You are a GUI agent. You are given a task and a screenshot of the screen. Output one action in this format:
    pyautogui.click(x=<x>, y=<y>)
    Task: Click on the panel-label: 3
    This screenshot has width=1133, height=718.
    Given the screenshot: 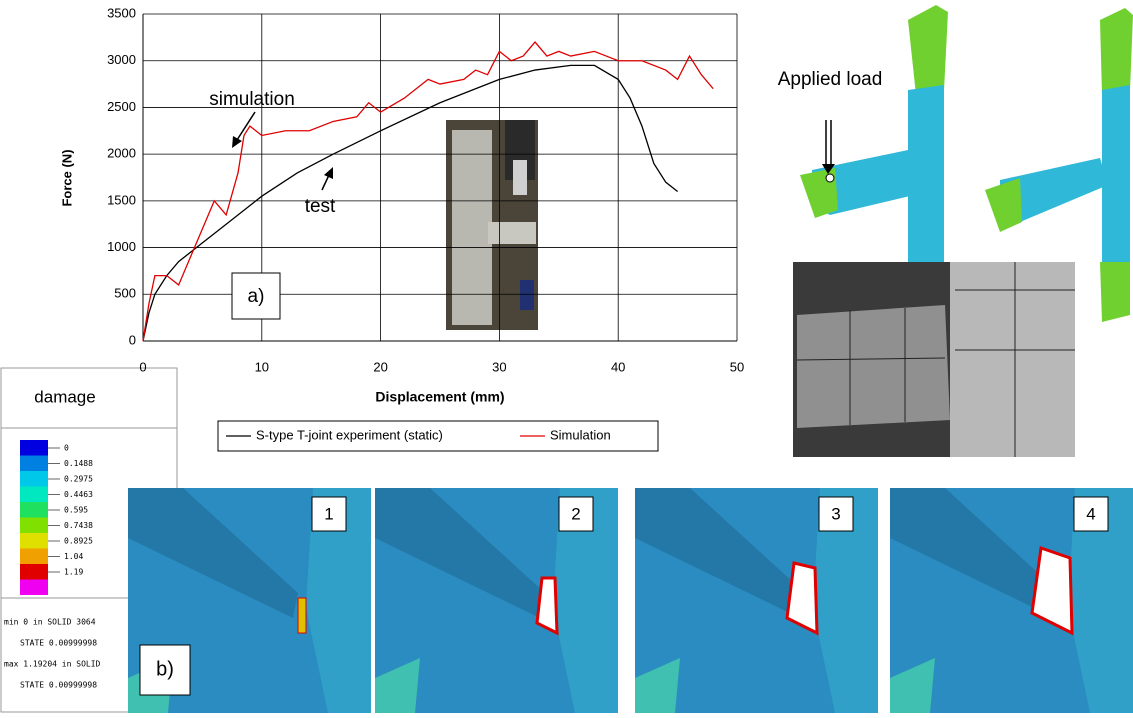 What is the action you would take?
    pyautogui.click(x=835, y=513)
    